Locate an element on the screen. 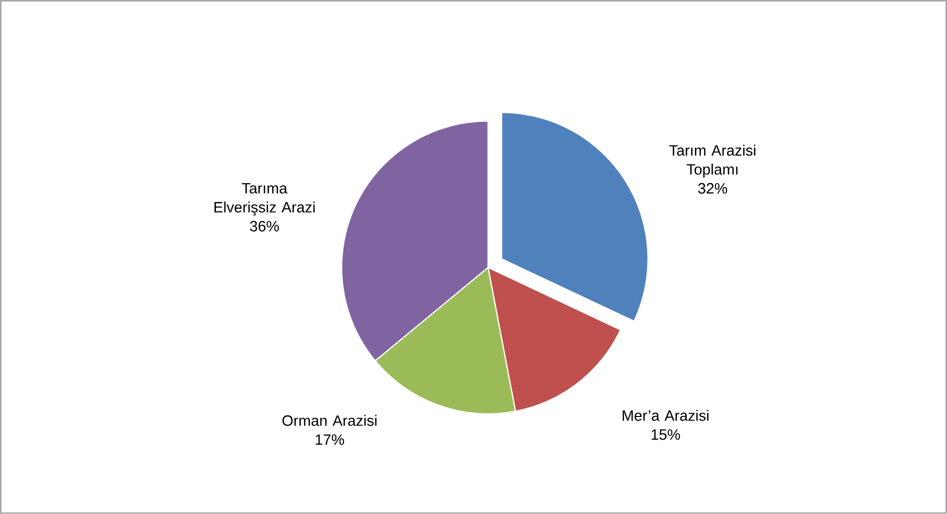 Image resolution: width=947 pixels, height=514 pixels. slice-label: Tarım Arazisi Toplamı is located at coordinates (712, 161).